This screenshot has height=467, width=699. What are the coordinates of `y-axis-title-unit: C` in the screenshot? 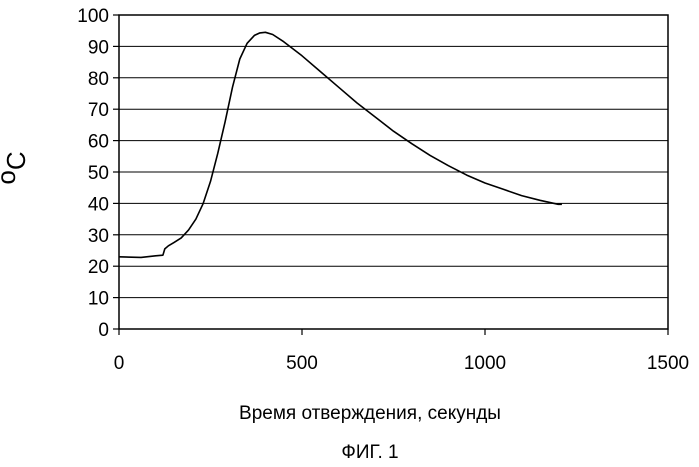 It's located at (16, 160).